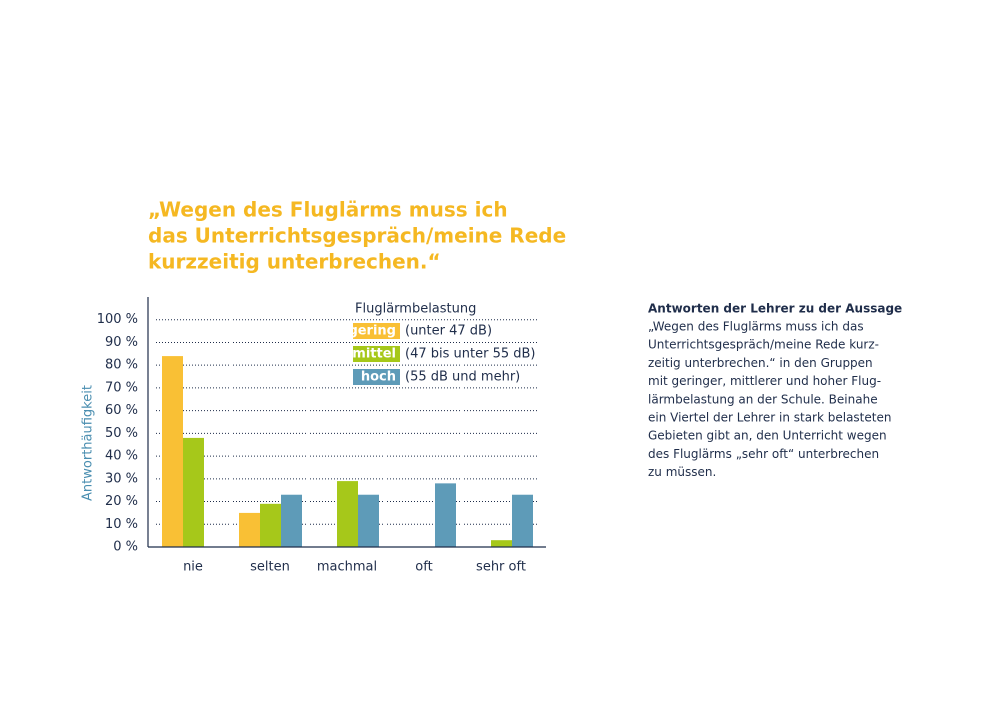  Describe the element at coordinates (682, 472) in the screenshot. I see `side-text-line: zu müssen.` at that location.